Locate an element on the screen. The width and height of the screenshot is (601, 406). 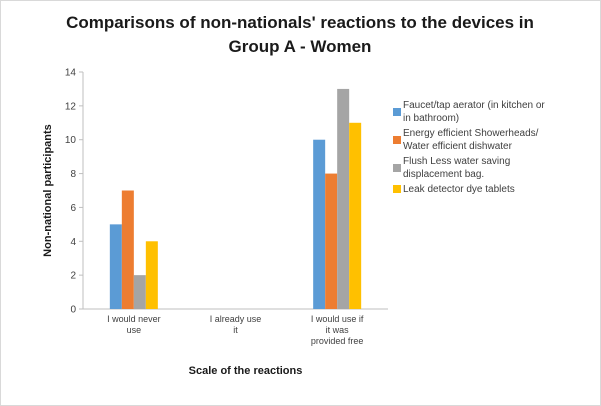
x-axis-title: Scale of the reactions is located at coordinates (246, 371).